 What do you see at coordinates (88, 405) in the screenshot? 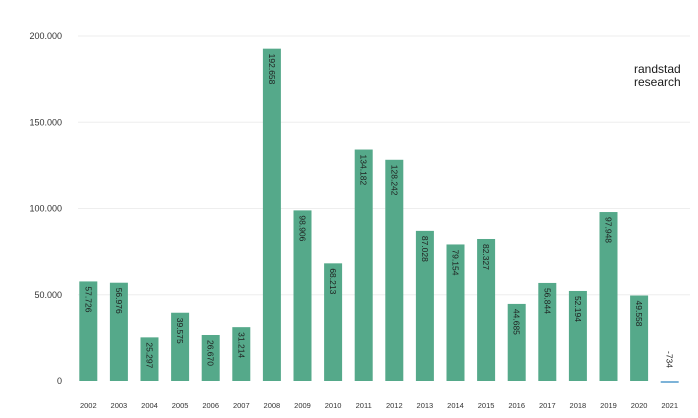
I see `x-tick-label: 2002` at bounding box center [88, 405].